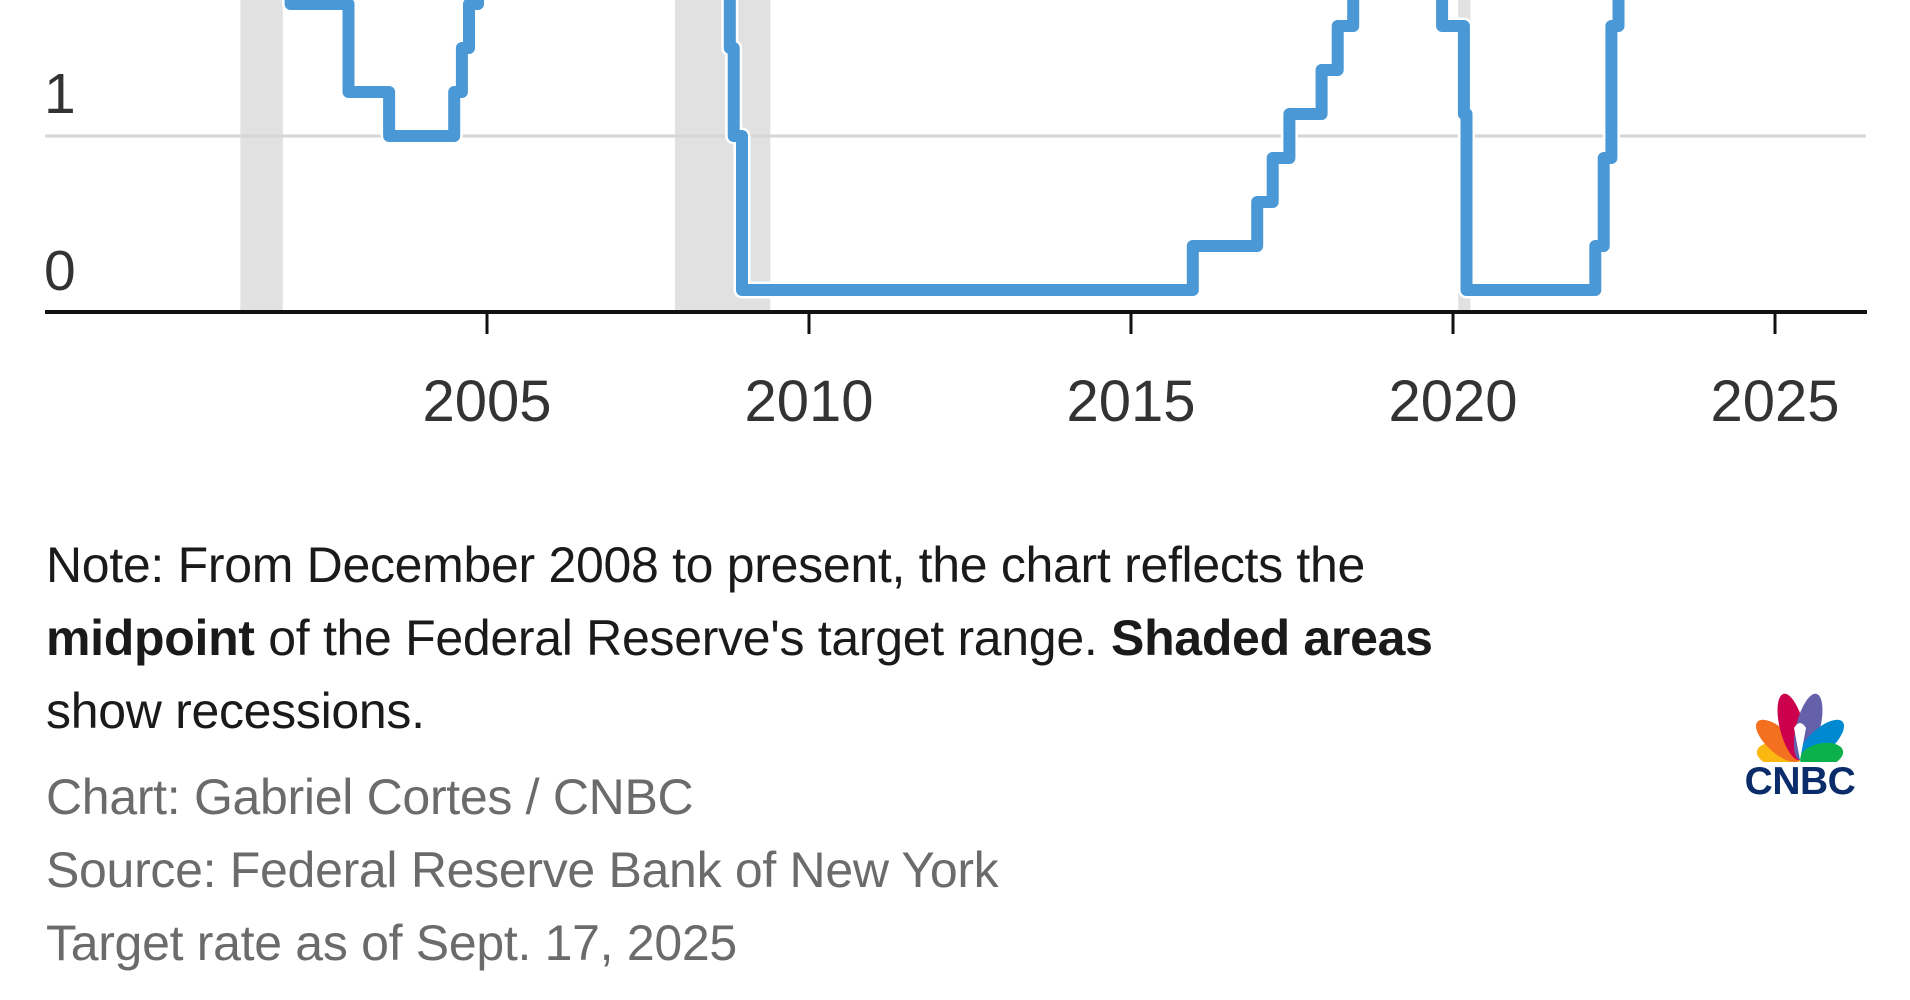 The height and width of the screenshot is (1000, 1910). Describe the element at coordinates (1800, 781) in the screenshot. I see `cnbc-logo-text: CNBC` at that location.